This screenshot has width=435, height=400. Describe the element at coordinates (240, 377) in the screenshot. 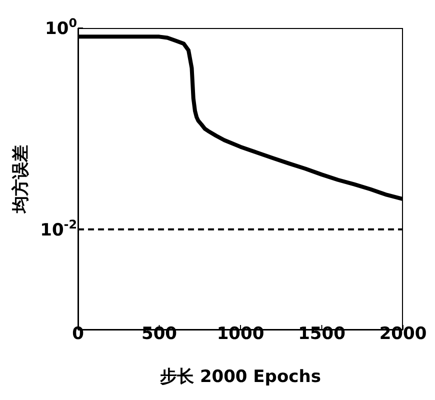

I see `x-axis-title: 步长 2000 Epochs` at that location.